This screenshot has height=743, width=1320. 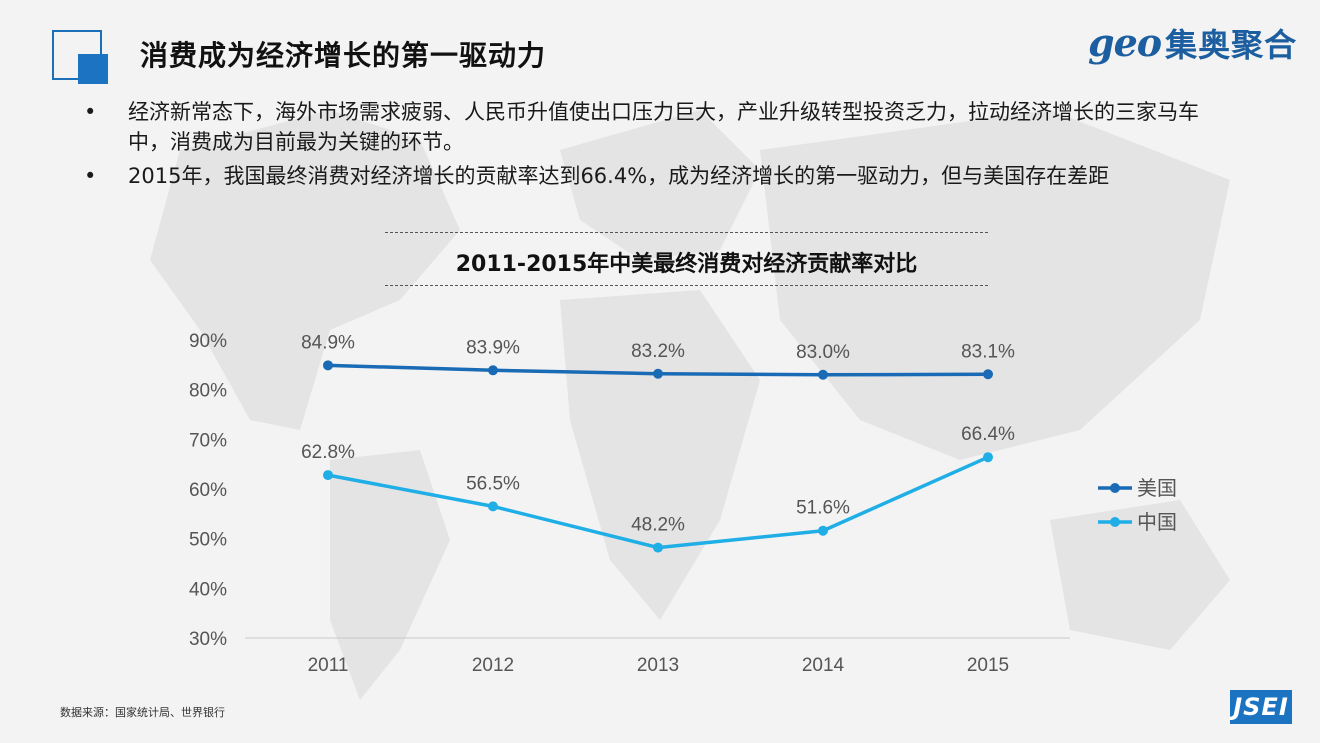 What do you see at coordinates (823, 665) in the screenshot?
I see `x-tick-label: 2014` at bounding box center [823, 665].